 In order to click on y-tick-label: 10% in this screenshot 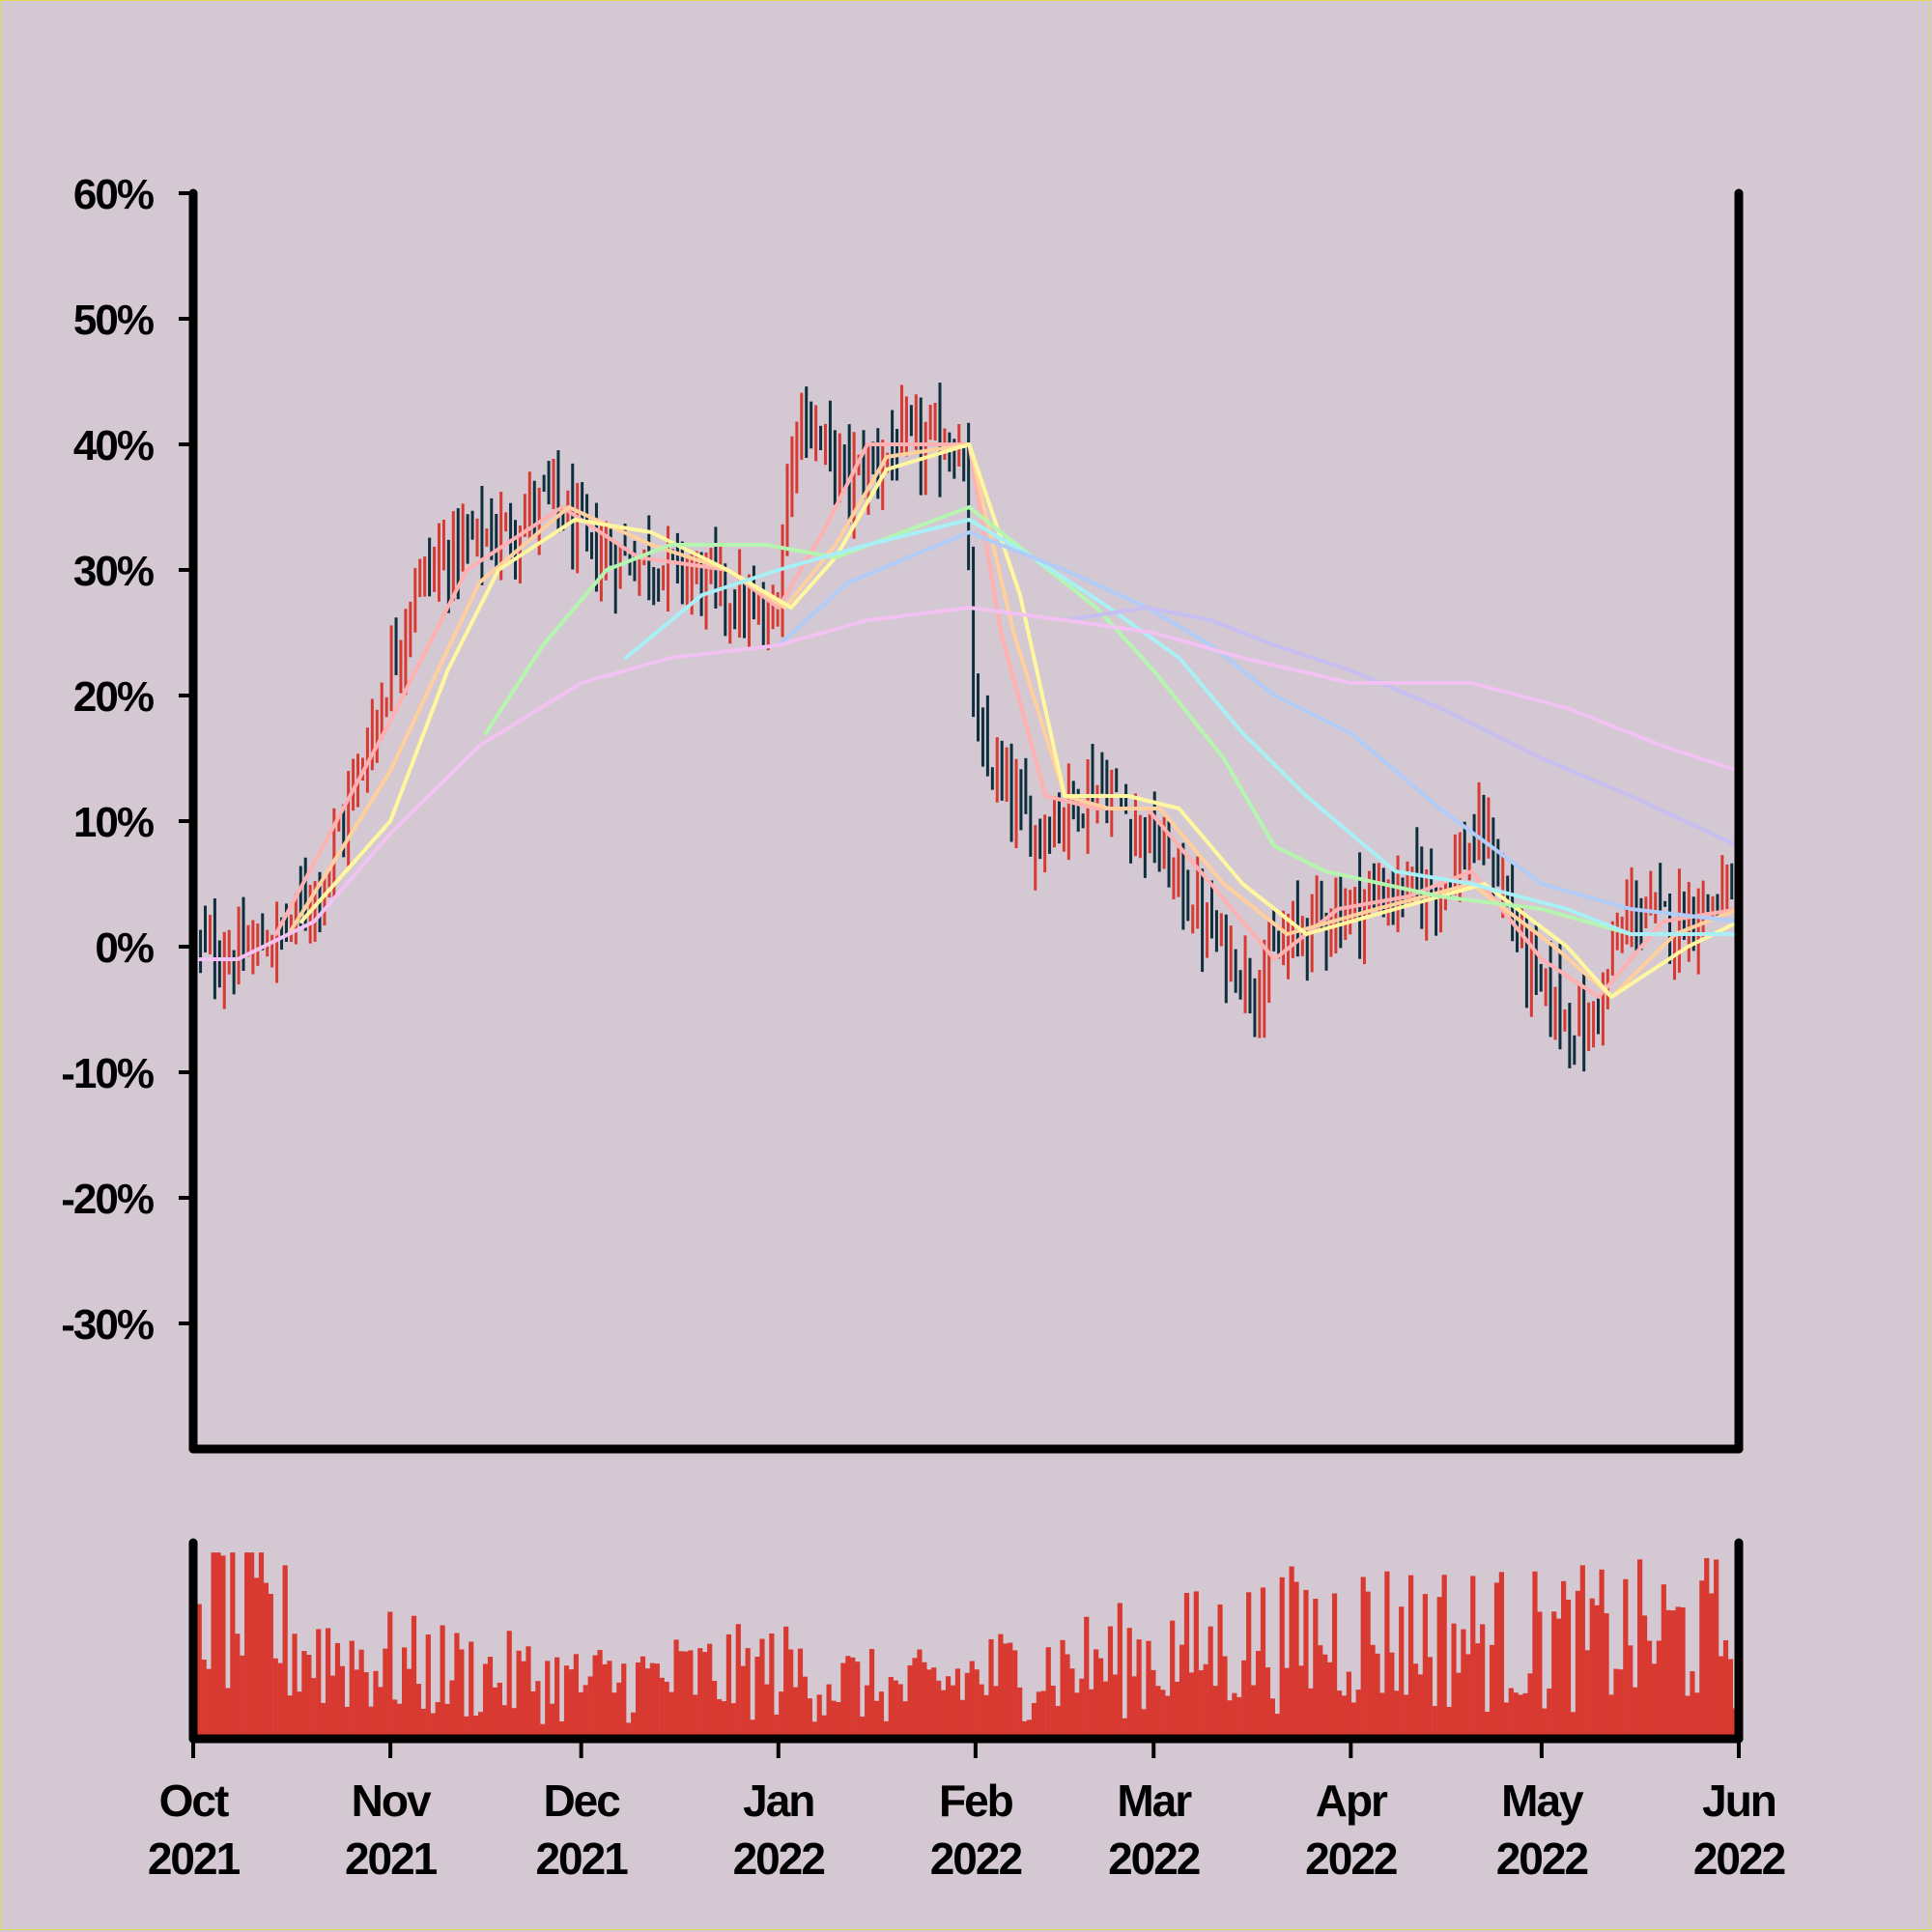, I will do `click(113, 822)`.